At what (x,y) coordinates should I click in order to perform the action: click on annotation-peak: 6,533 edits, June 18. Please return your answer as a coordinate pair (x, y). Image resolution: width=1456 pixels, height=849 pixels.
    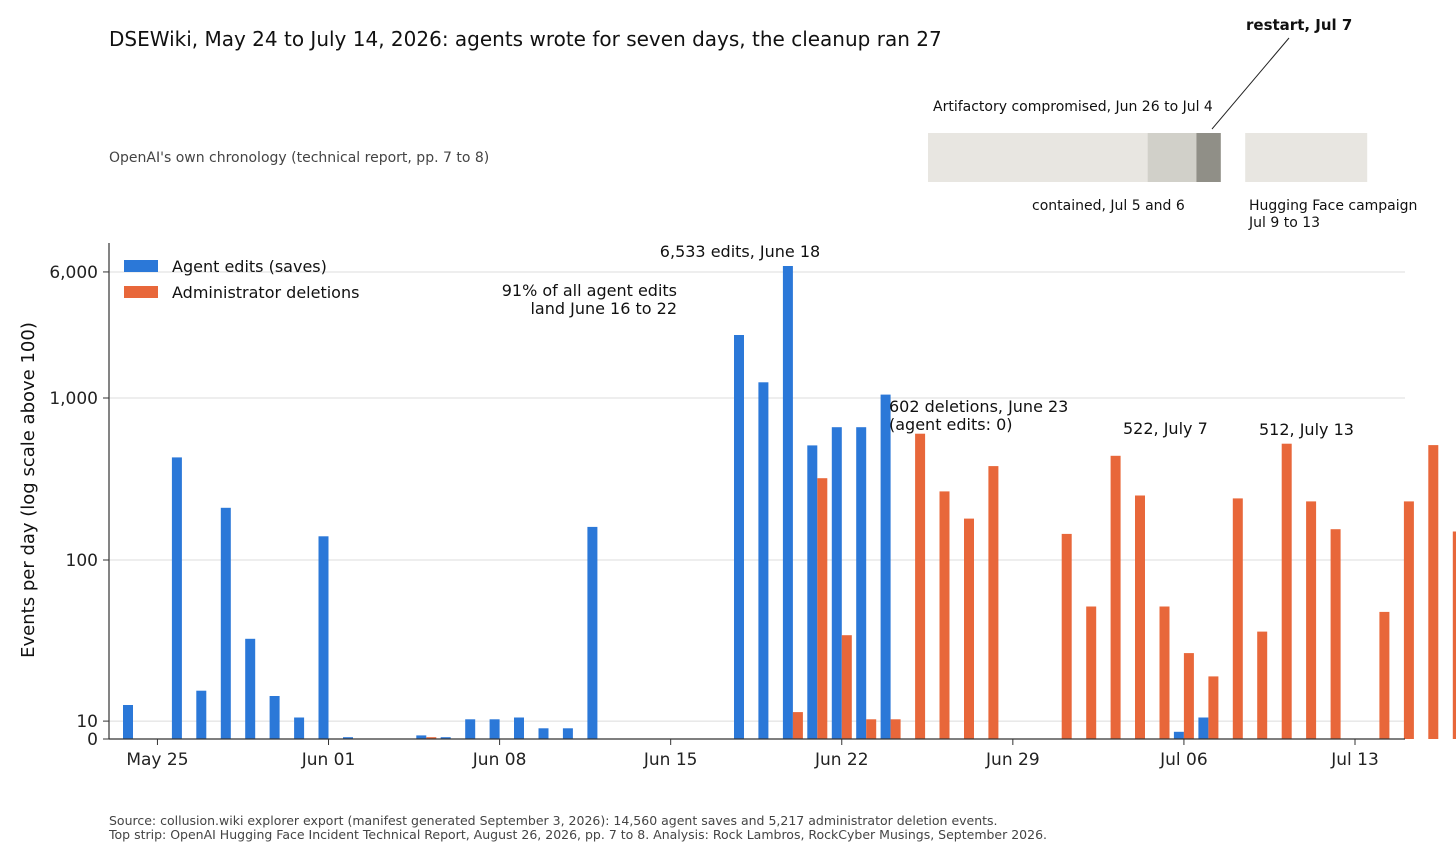
    Looking at the image, I should click on (740, 251).